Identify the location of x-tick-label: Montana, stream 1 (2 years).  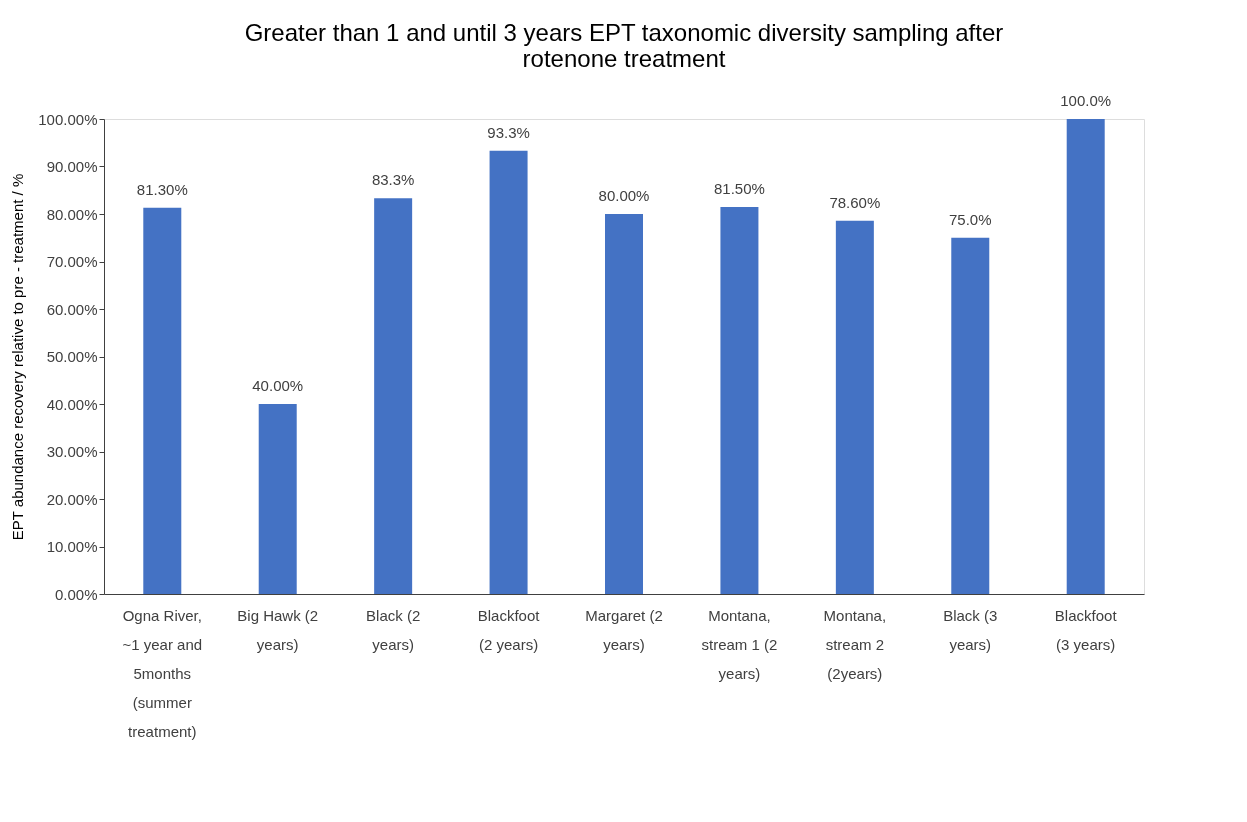
(739, 644).